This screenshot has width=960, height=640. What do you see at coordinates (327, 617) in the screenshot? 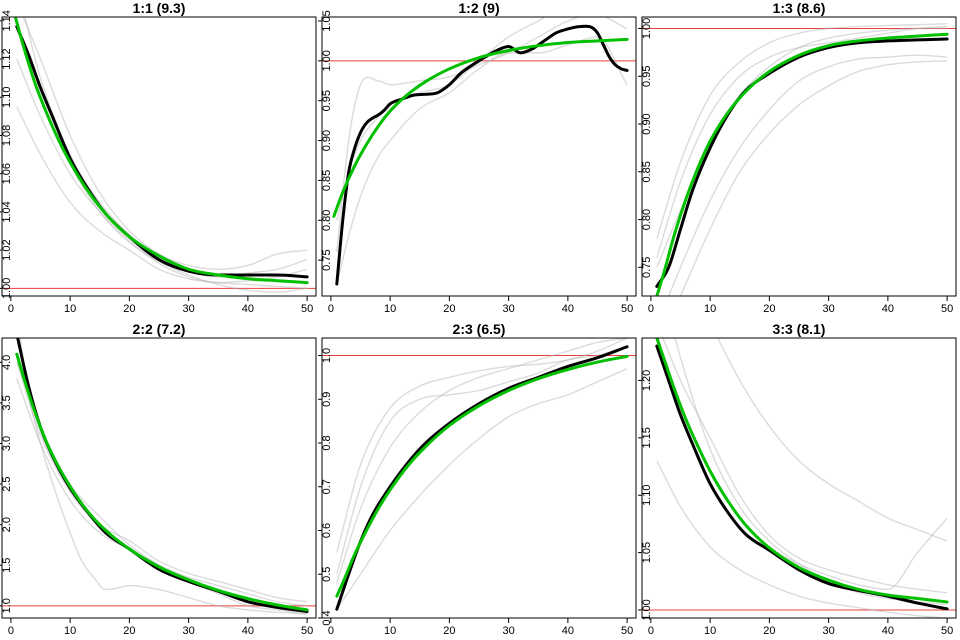
I see `y-tick-label: 0.4` at bounding box center [327, 617].